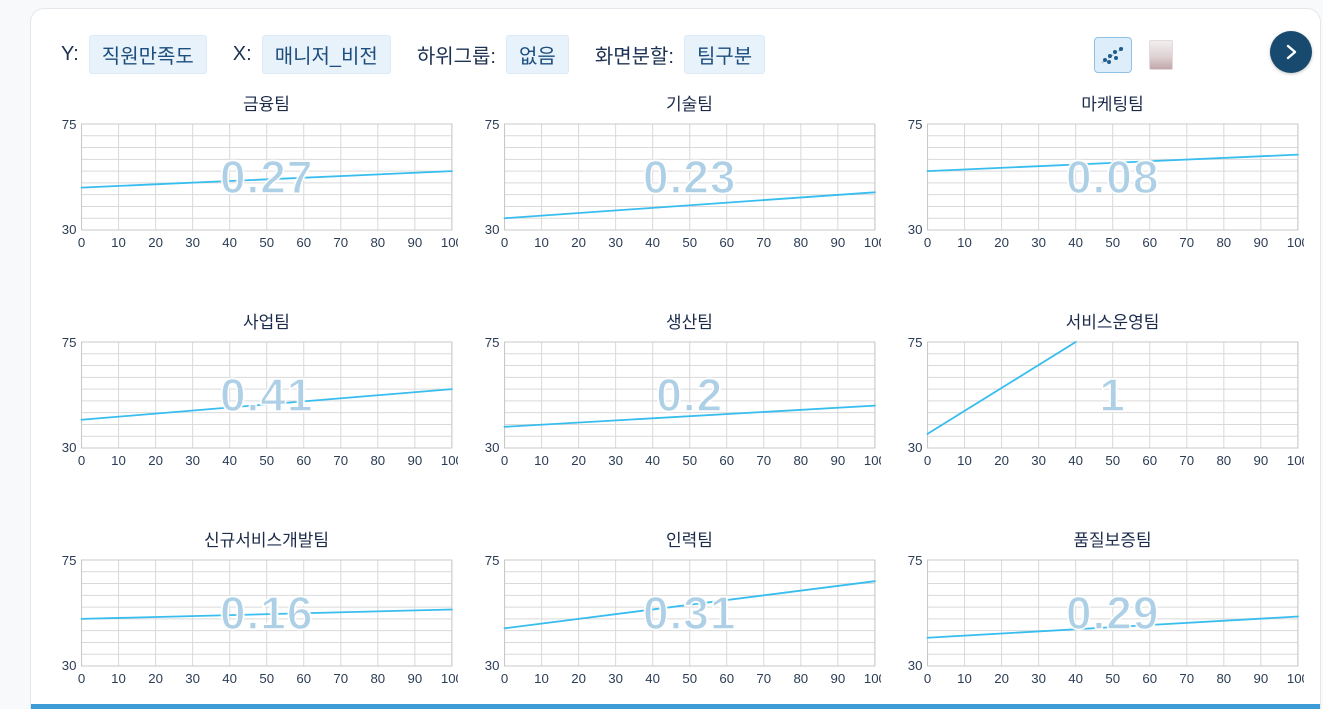 Image resolution: width=1323 pixels, height=709 pixels. Describe the element at coordinates (1113, 54) in the screenshot. I see `scatter-plot-icon` at that location.